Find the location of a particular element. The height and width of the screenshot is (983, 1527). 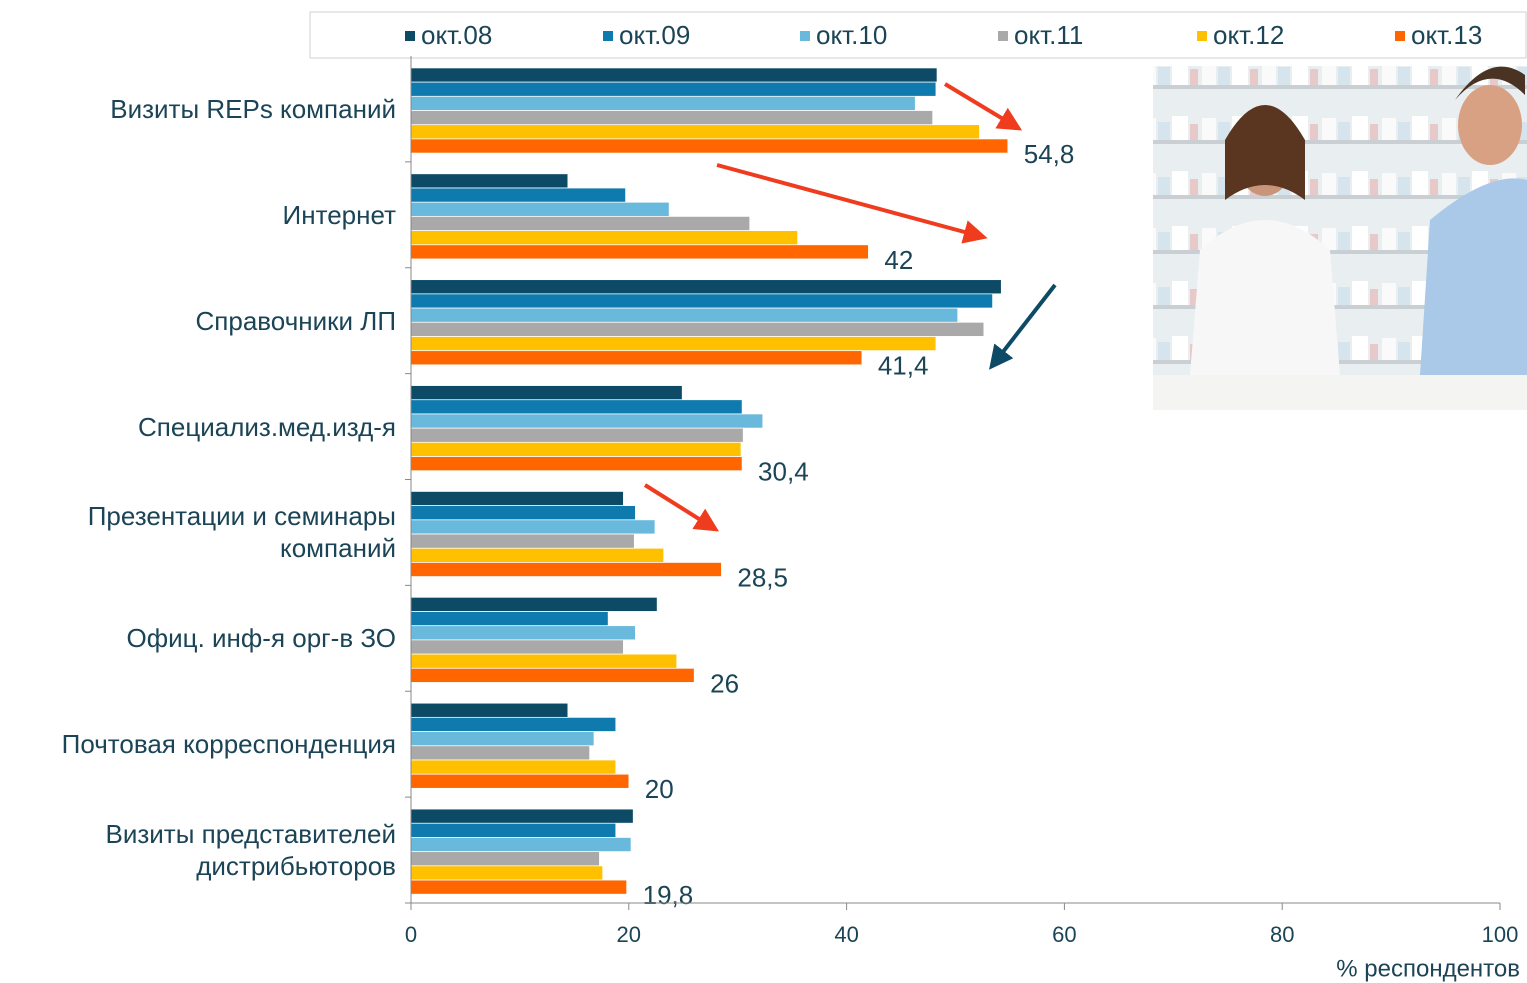

x-tick-label: 80 is located at coordinates (1282, 934).